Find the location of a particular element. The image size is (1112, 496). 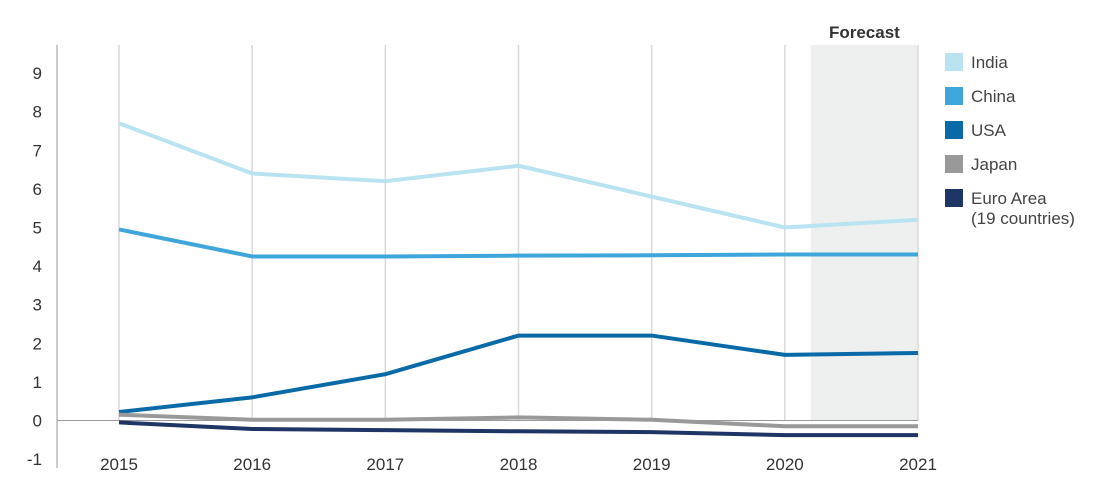

legend-item: India is located at coordinates (976, 62).